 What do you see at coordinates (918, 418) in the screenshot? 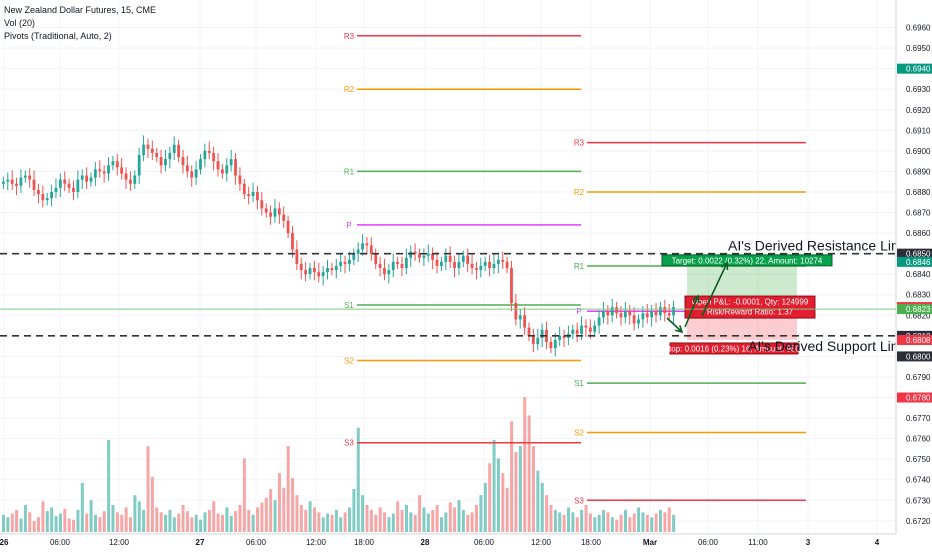
I see `price-tick: 0.6770` at bounding box center [918, 418].